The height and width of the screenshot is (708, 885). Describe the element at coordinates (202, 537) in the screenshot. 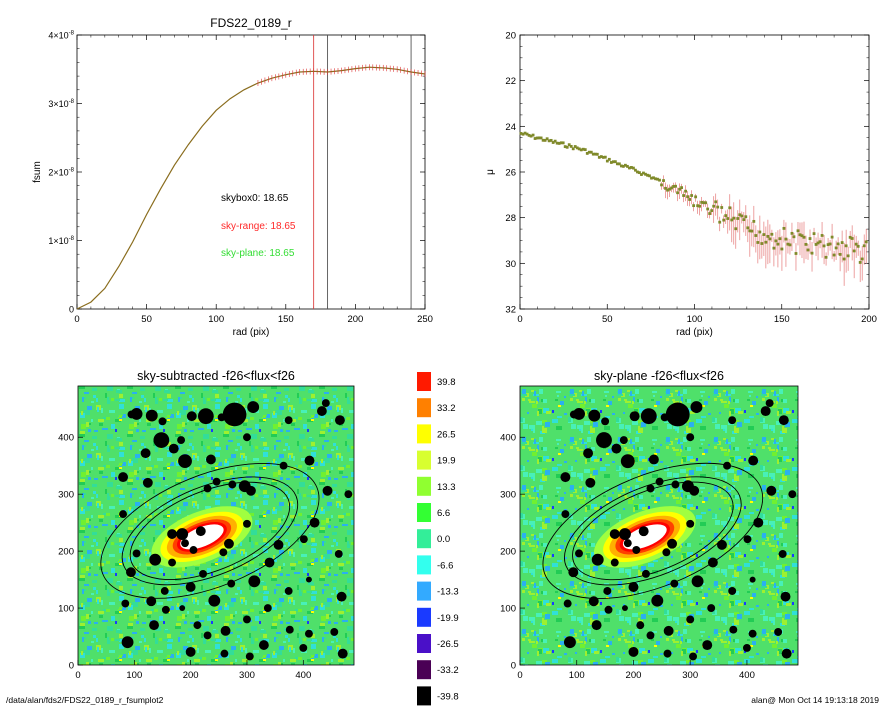

I see `galaxy-isophote` at that location.